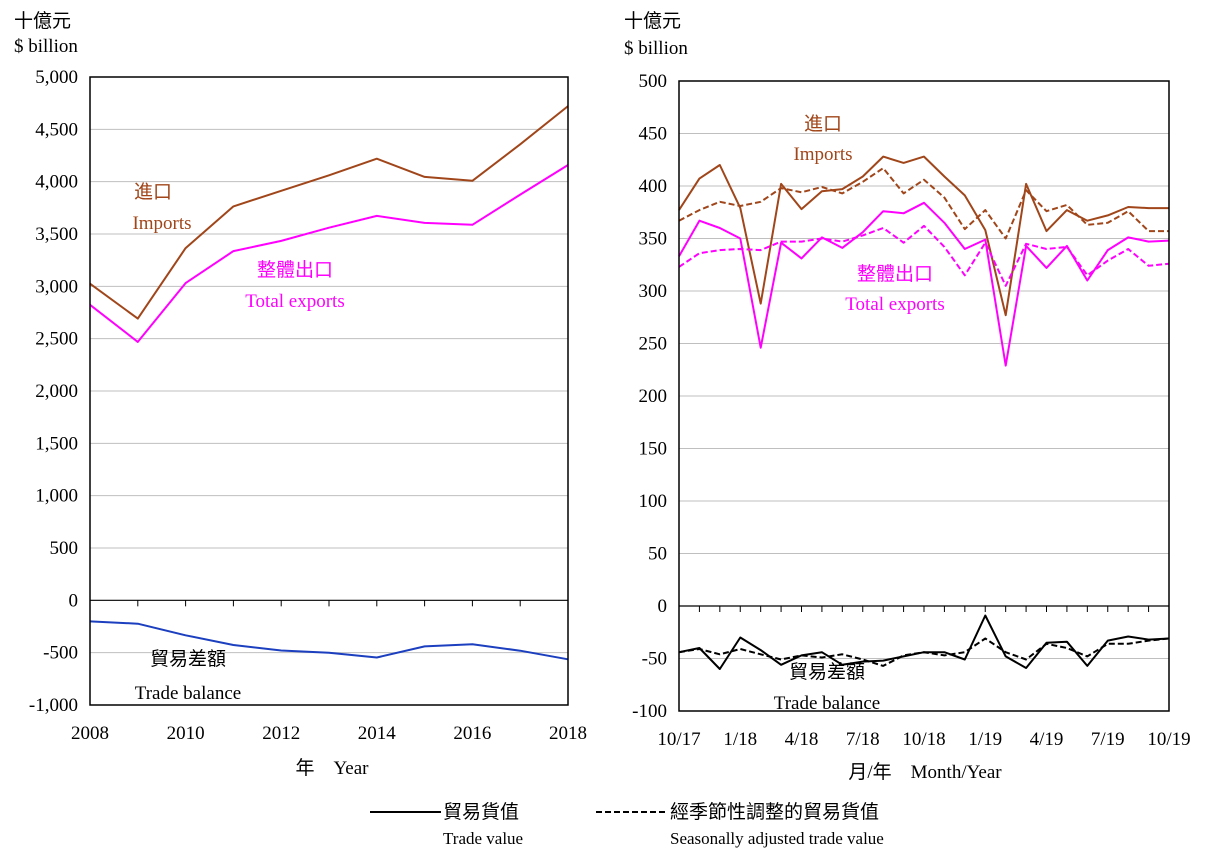  Describe the element at coordinates (483, 838) in the screenshot. I see `legend-solid-label-en: Trade value` at that location.